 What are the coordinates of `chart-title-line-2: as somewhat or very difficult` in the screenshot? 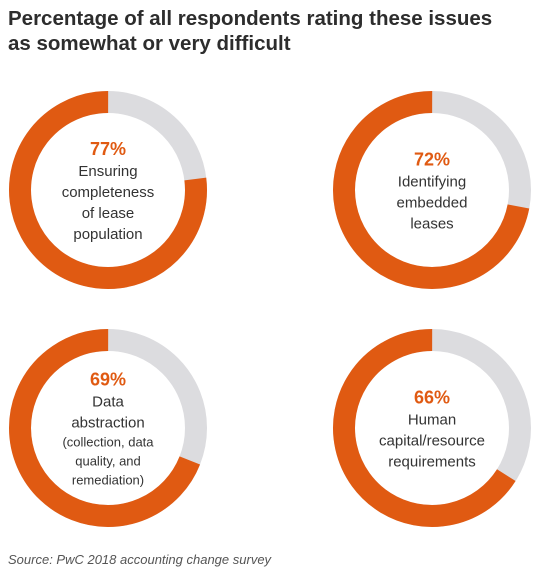 It's located at (149, 43).